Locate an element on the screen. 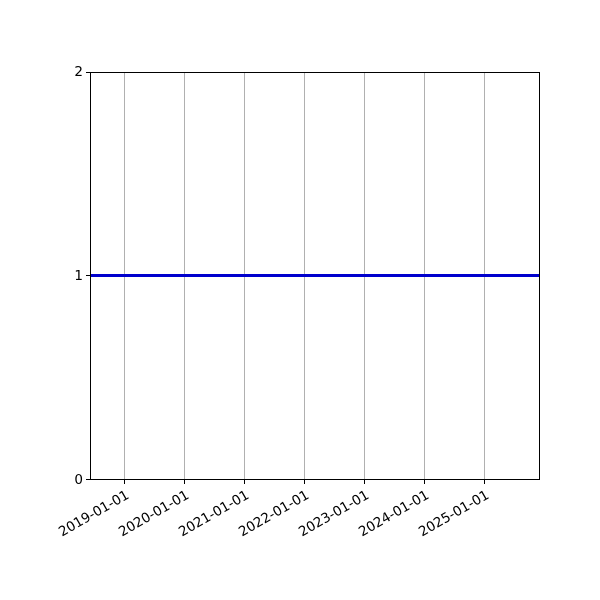 This screenshot has height=600, width=600. y-tick-label: 0 is located at coordinates (78, 479).